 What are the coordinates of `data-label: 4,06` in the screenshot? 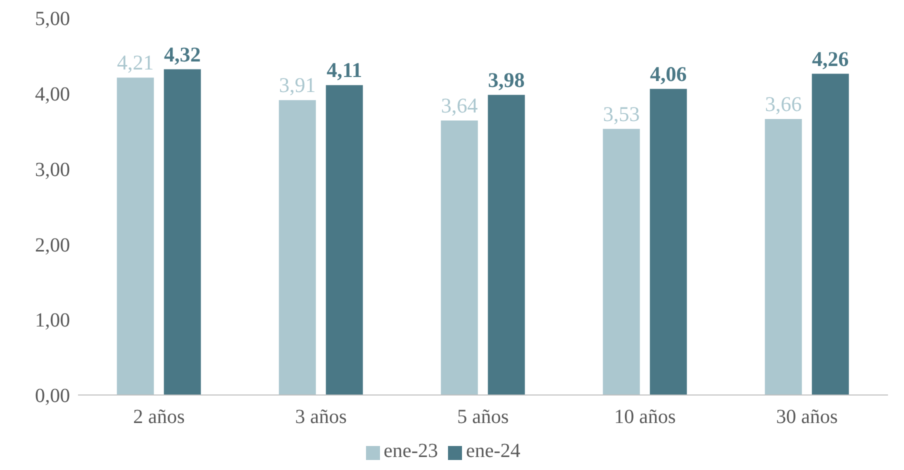 It's located at (668, 74).